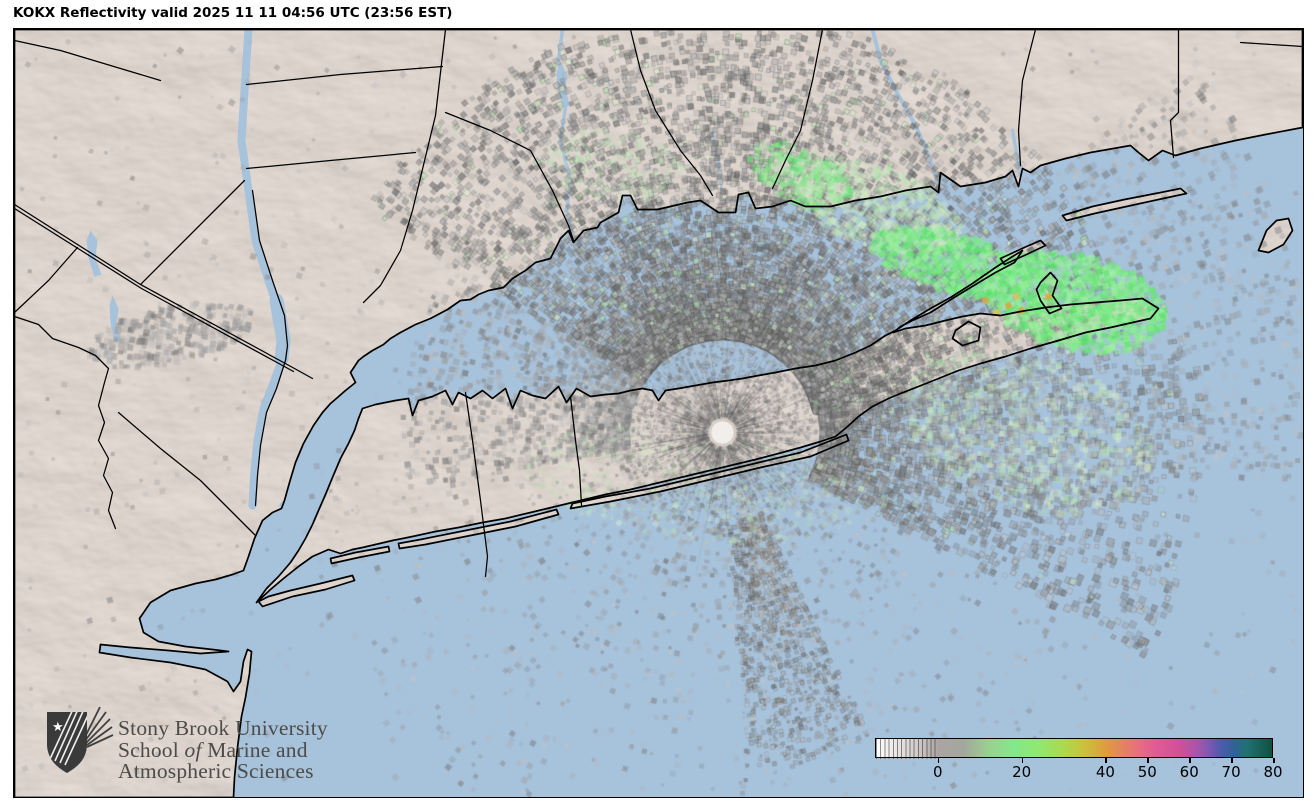 Image resolution: width=1316 pixels, height=811 pixels. I want to click on shield-rays, so click(98, 727).